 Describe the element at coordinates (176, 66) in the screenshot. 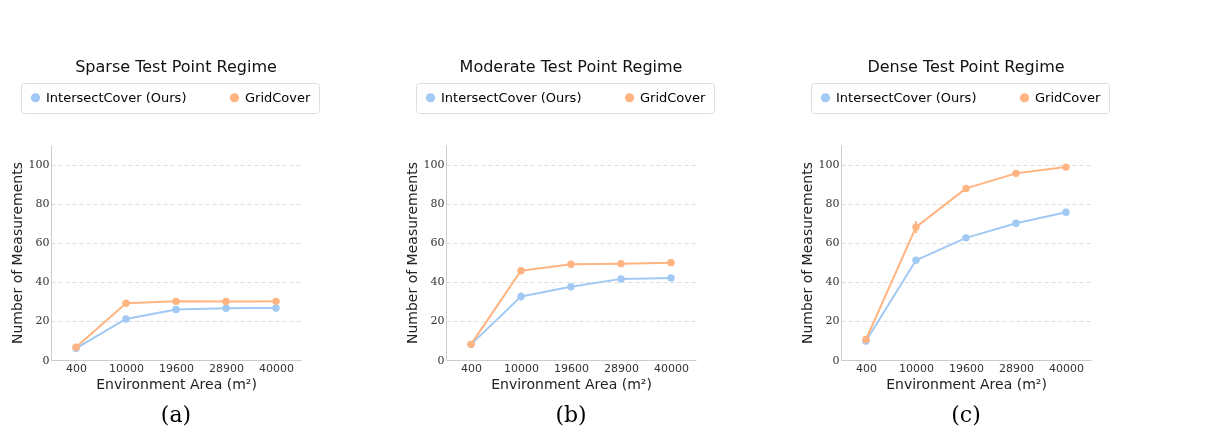

I see `chart-title: Sparse Test Point Regime` at that location.